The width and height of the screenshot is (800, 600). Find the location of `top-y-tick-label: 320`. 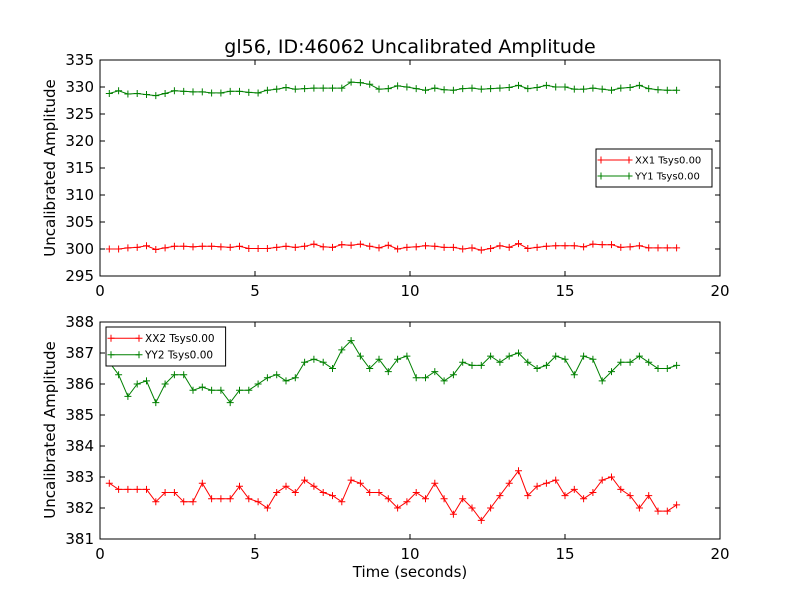

top-y-tick-label: 320 is located at coordinates (79, 141).